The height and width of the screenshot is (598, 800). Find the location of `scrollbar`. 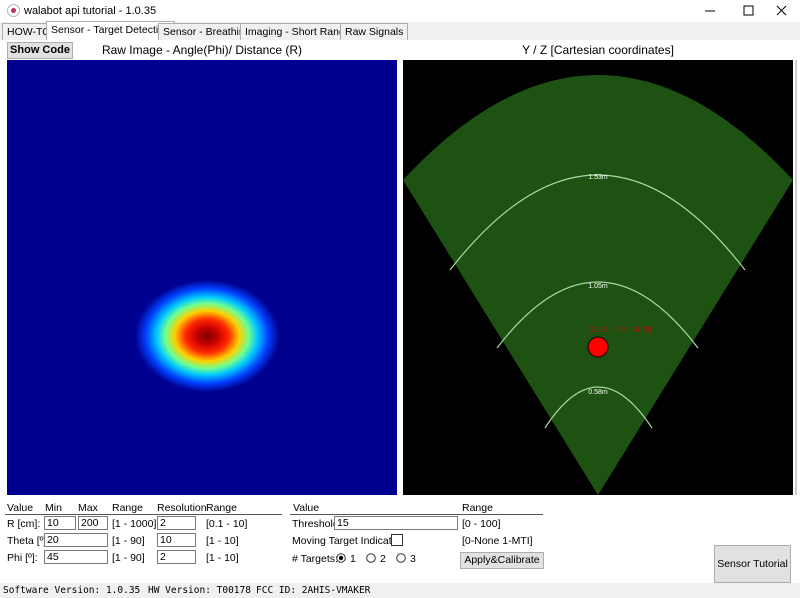

scrollbar is located at coordinates (796, 277).